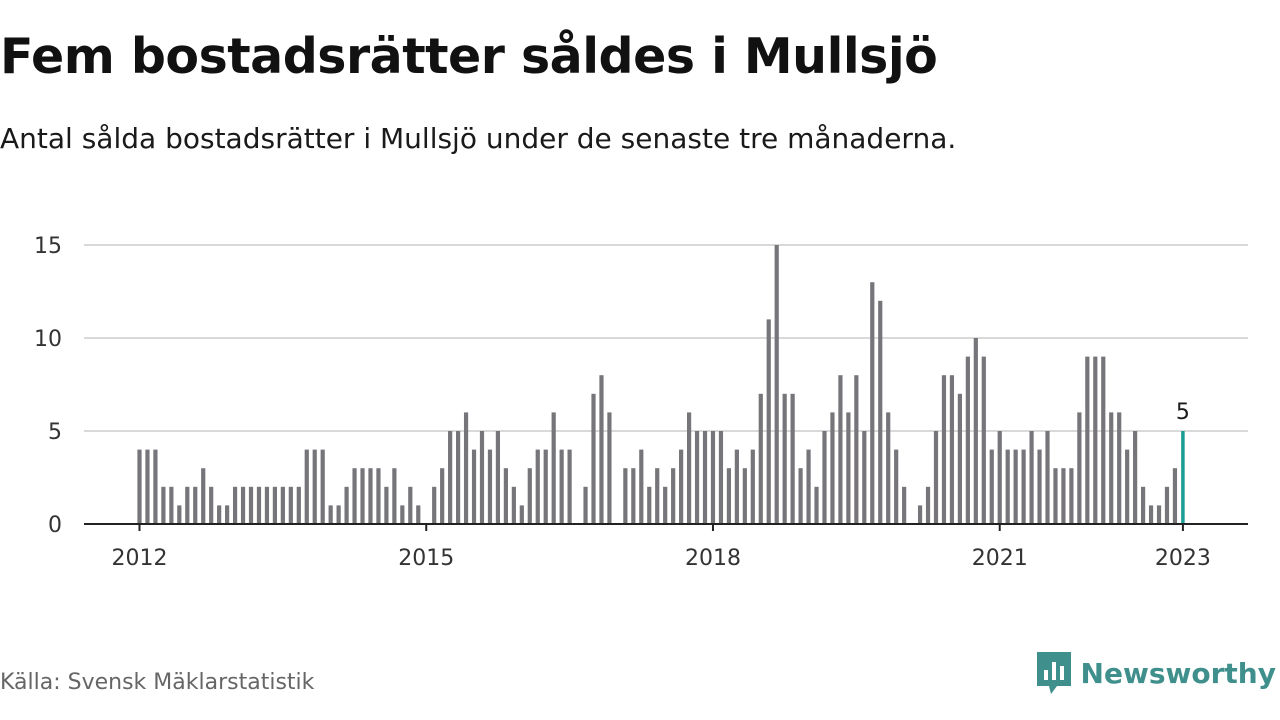 This screenshot has width=1280, height=720. I want to click on y-tick-label: 0, so click(55, 525).